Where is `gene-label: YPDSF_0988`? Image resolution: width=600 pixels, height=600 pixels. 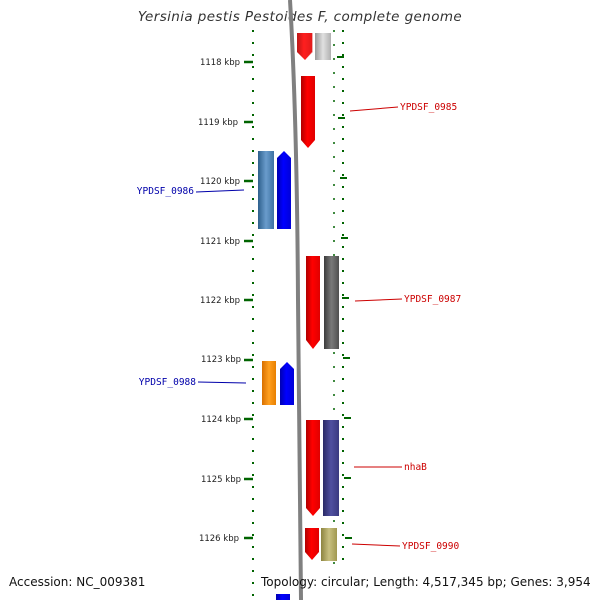 gene-label: YPDSF_0988 is located at coordinates (167, 382).